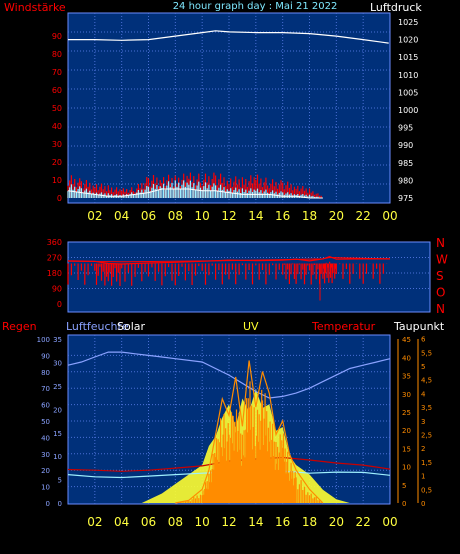 The width and height of the screenshot is (460, 554). Describe the element at coordinates (54, 273) in the screenshot. I see `y-tick-label-direction: 180` at that location.